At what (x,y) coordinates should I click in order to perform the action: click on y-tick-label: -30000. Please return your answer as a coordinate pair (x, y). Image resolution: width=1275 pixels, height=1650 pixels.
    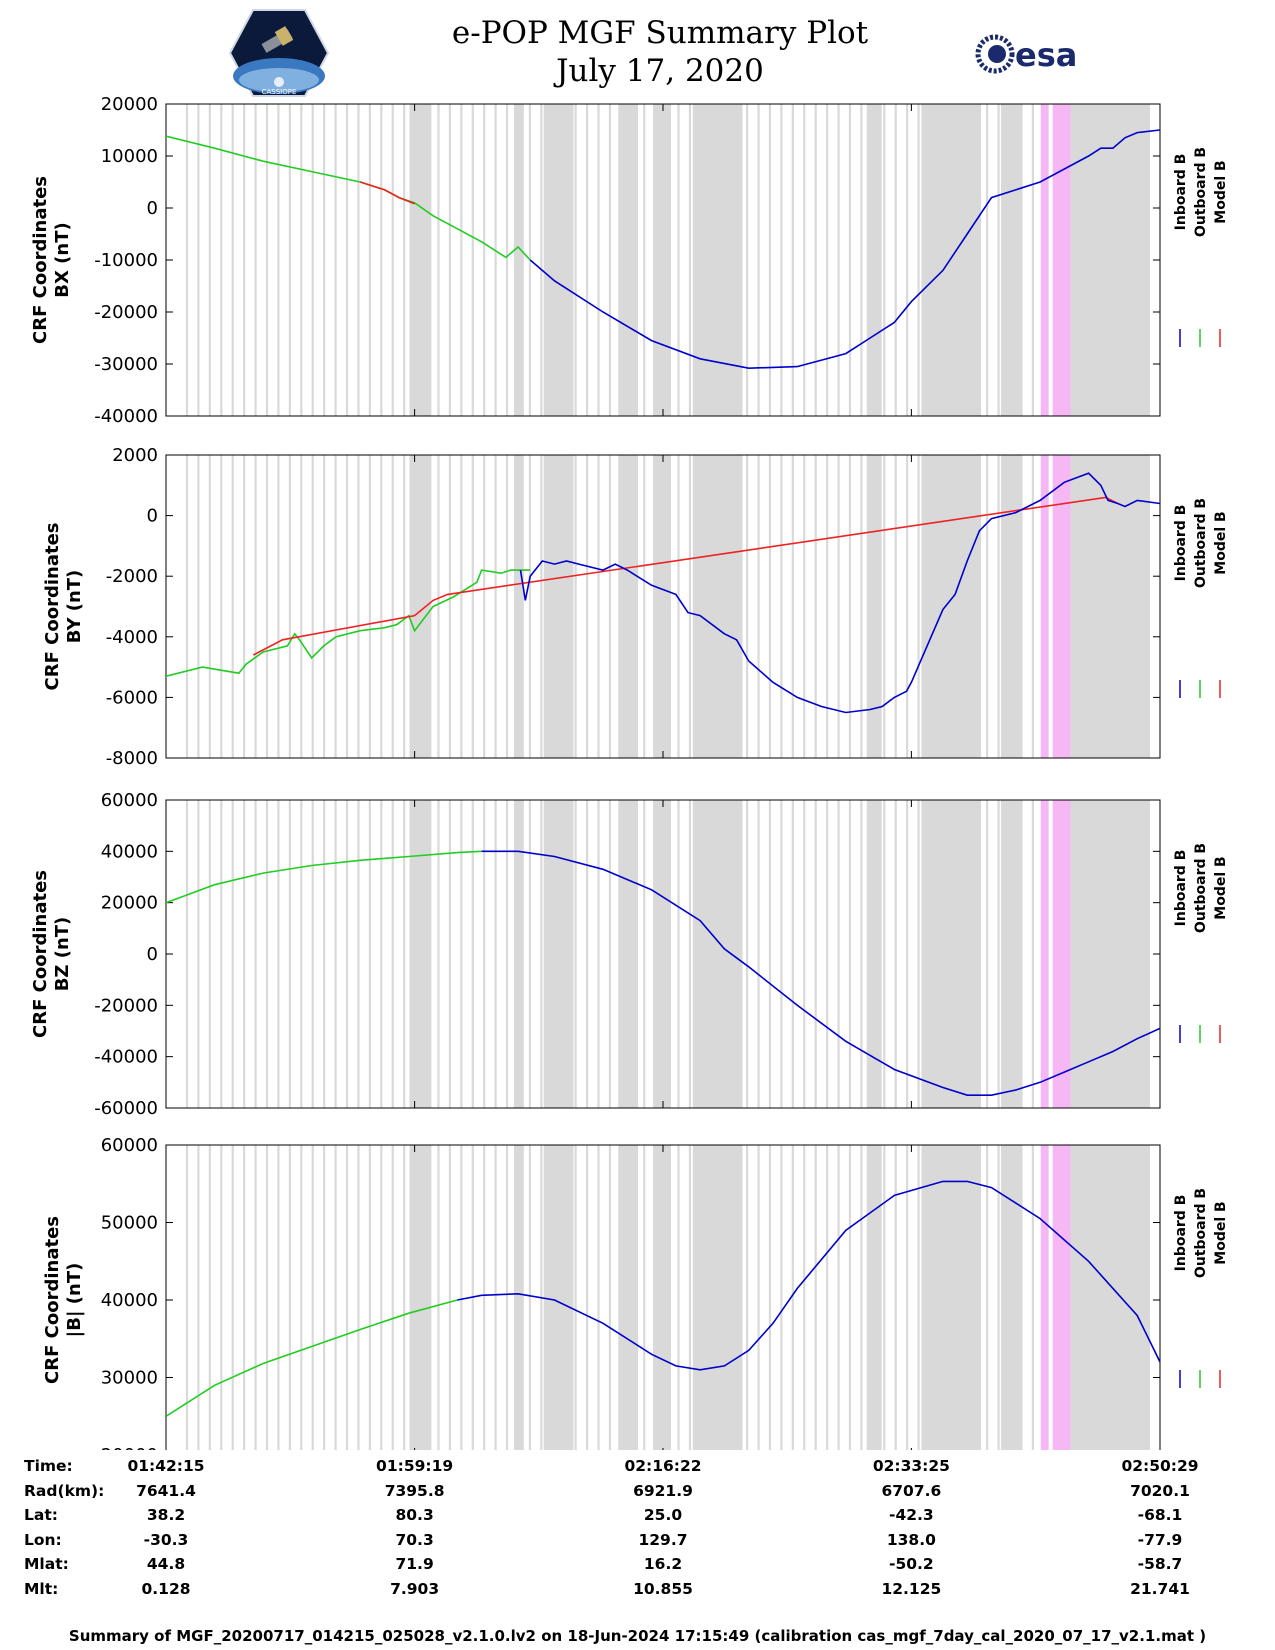
    Looking at the image, I should click on (126, 364).